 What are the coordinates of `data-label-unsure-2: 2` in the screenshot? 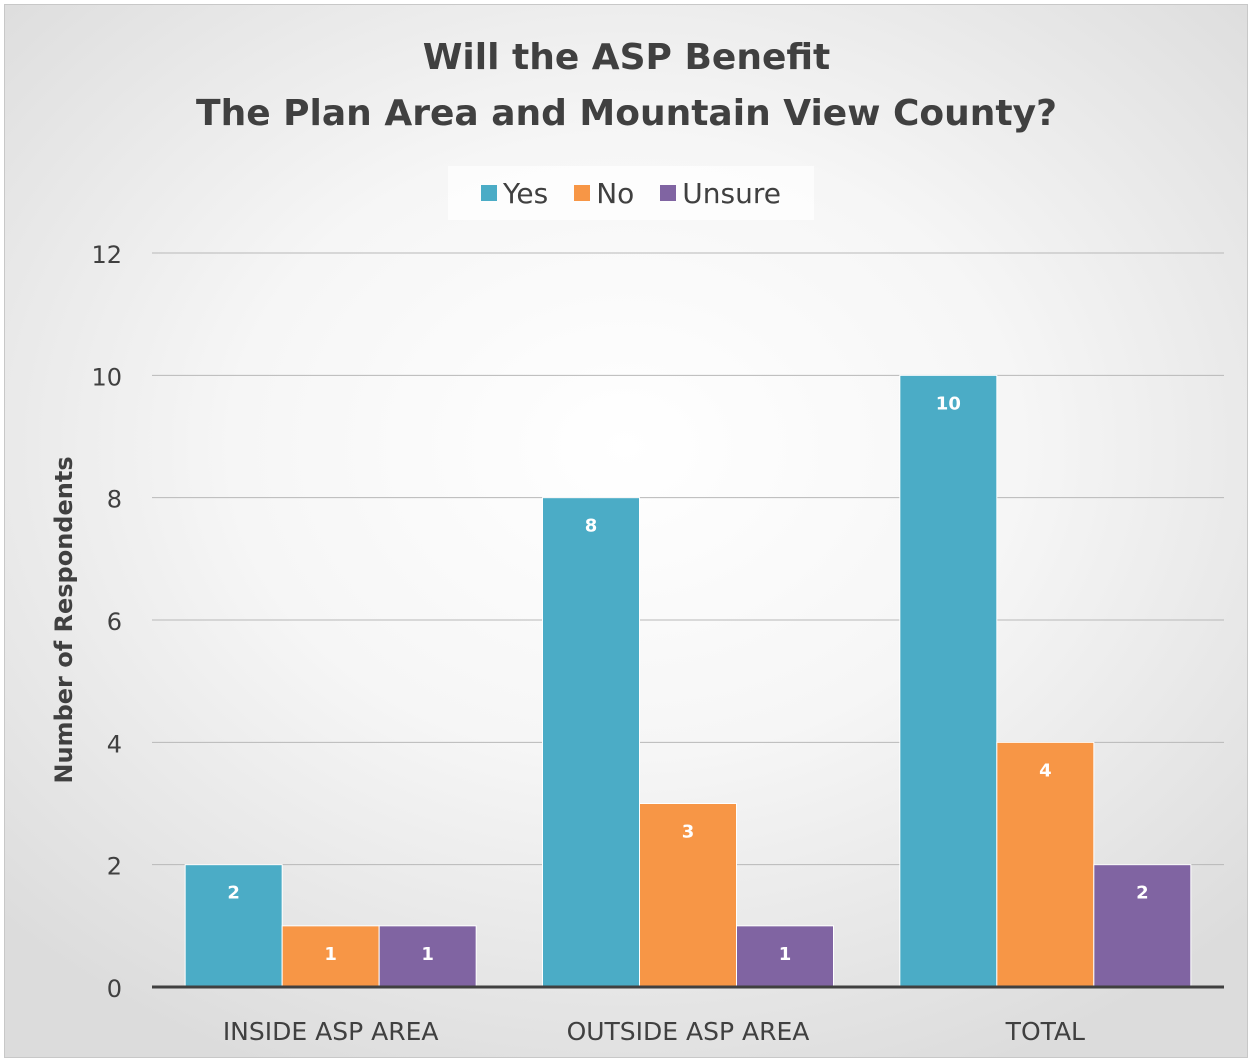 It's located at (1142, 893).